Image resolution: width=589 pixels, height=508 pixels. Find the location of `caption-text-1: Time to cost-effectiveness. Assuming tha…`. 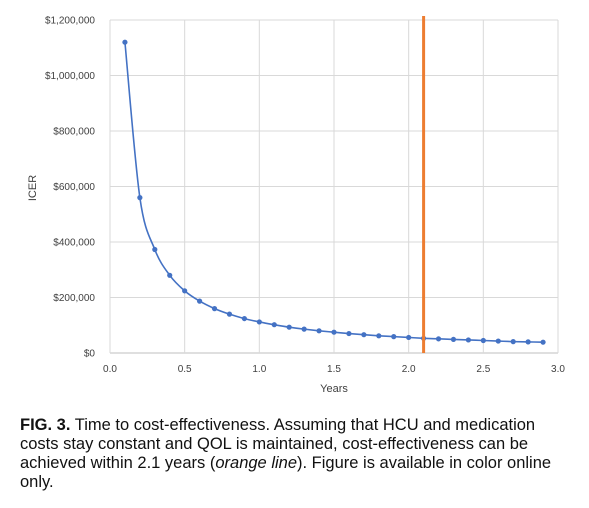

caption-text-1: Time to cost-effectiveness. Assuming tha… is located at coordinates (278, 444).